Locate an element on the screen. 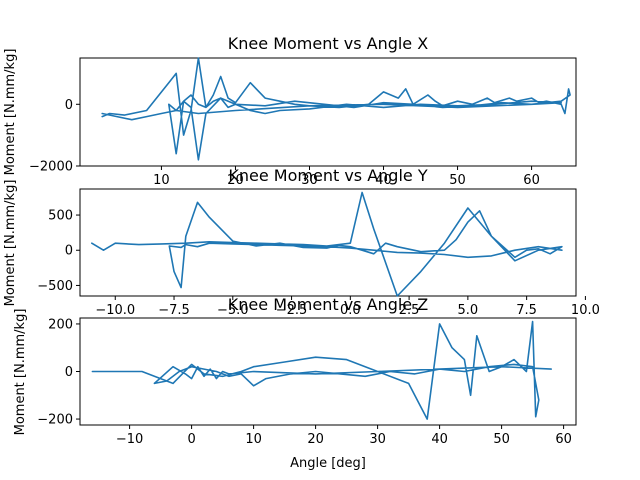  y-tick-label-z: 200 is located at coordinates (60, 324).